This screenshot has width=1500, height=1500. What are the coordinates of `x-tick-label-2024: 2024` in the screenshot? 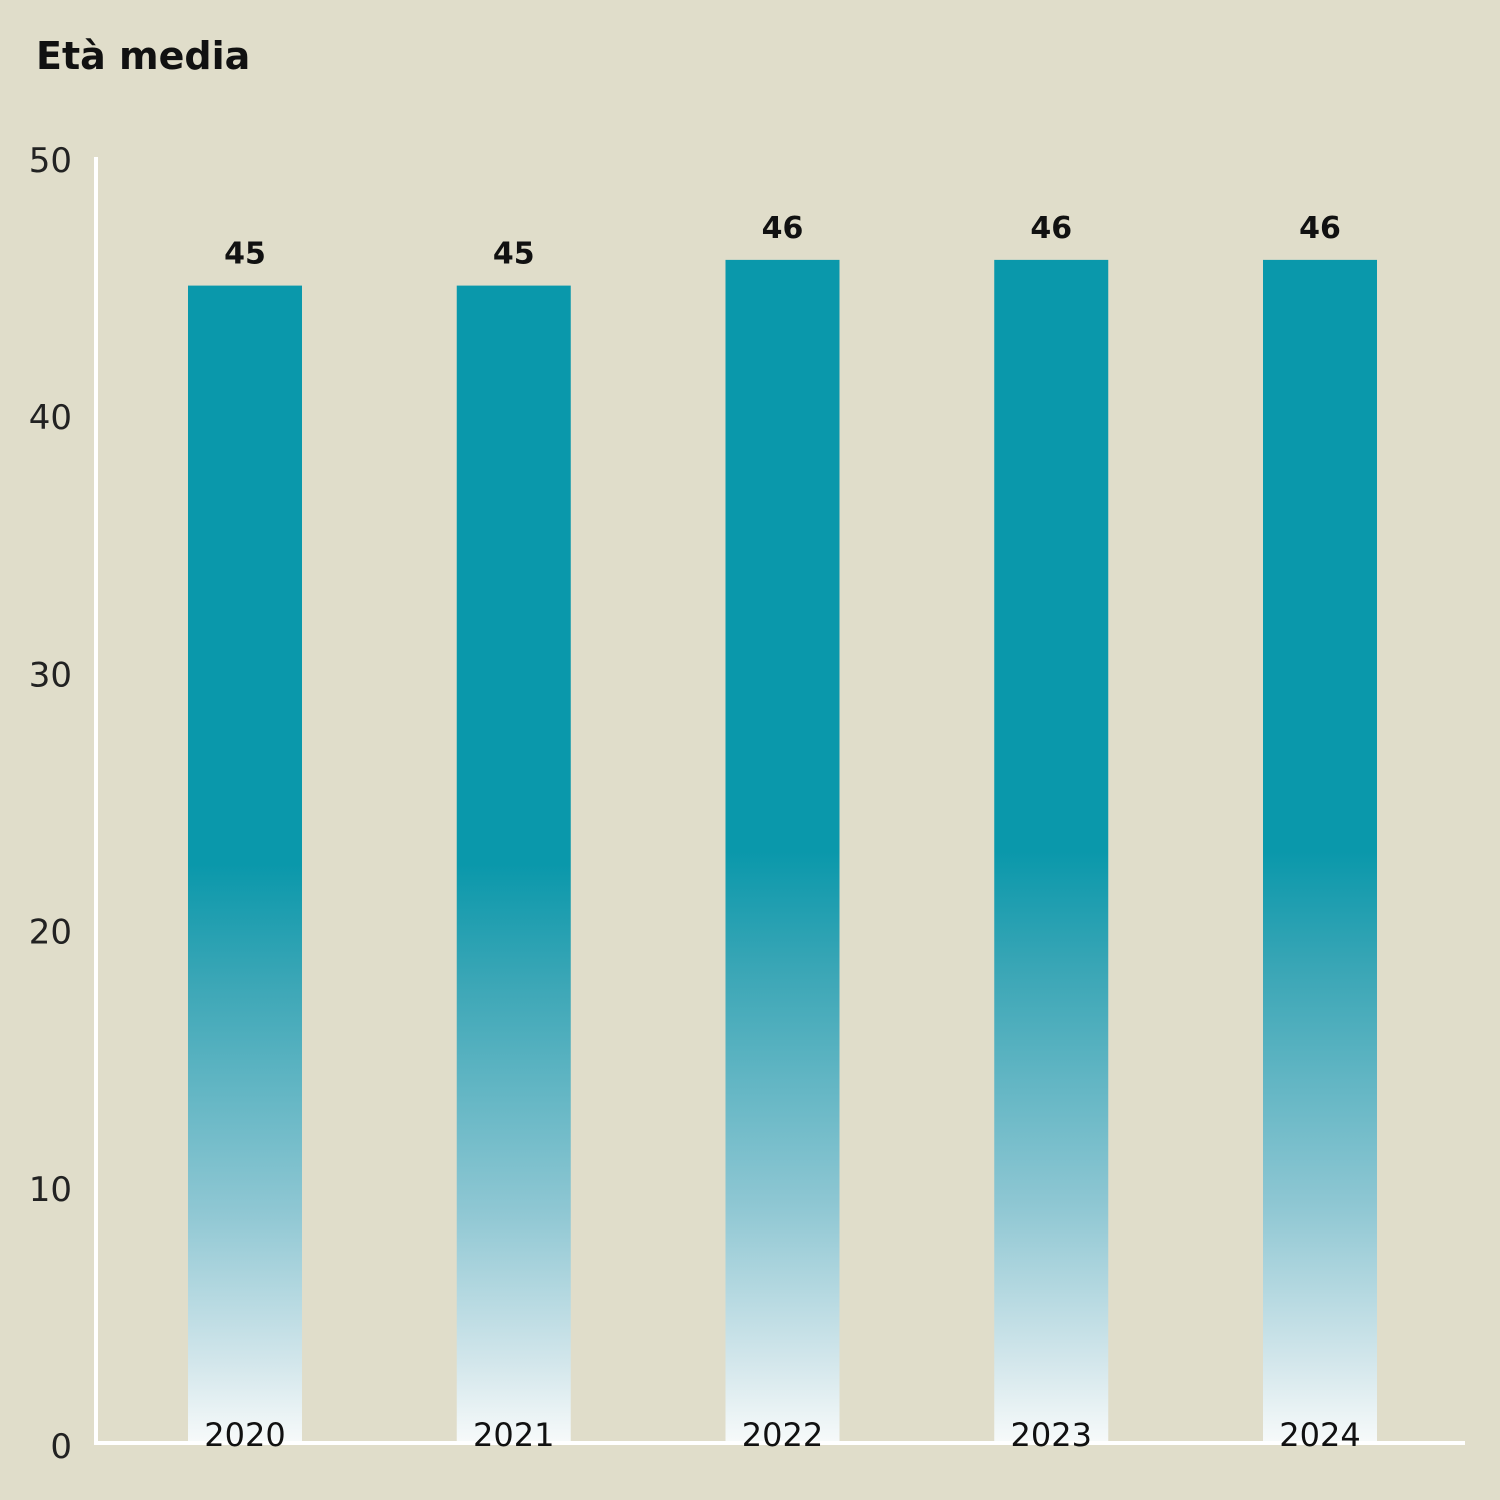 It's located at (1319, 1435).